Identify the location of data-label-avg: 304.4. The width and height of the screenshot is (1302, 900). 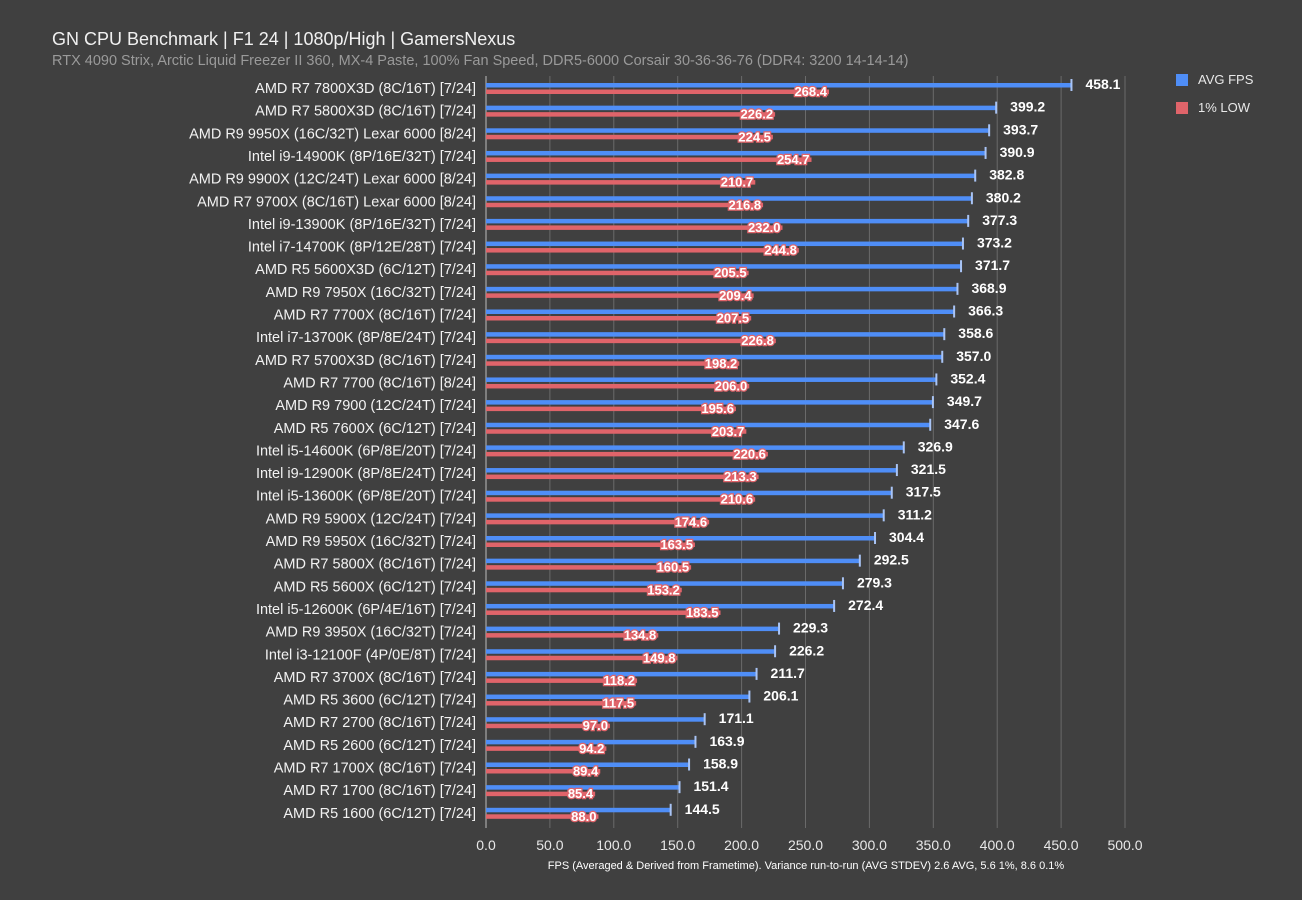
(906, 537).